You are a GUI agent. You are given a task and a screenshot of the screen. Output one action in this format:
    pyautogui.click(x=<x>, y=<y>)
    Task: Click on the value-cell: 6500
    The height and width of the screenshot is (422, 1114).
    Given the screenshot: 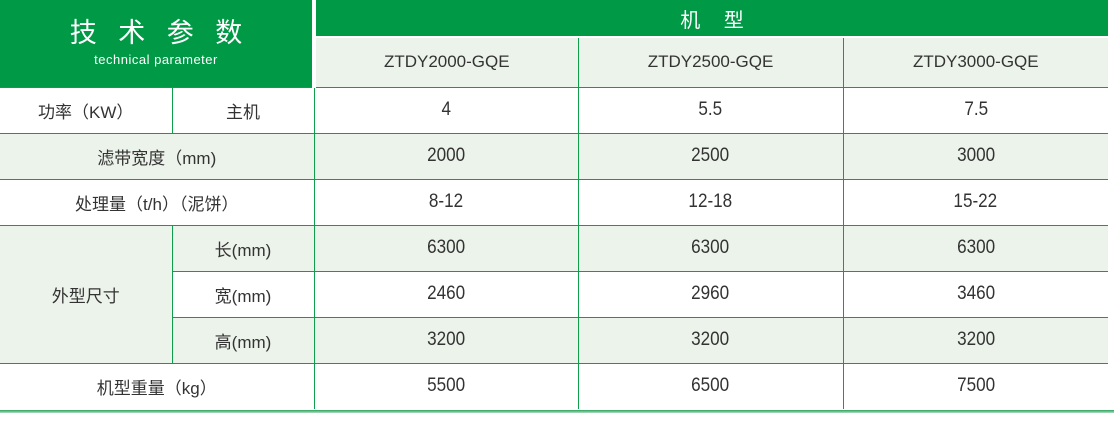 What is the action you would take?
    pyautogui.click(x=710, y=386)
    